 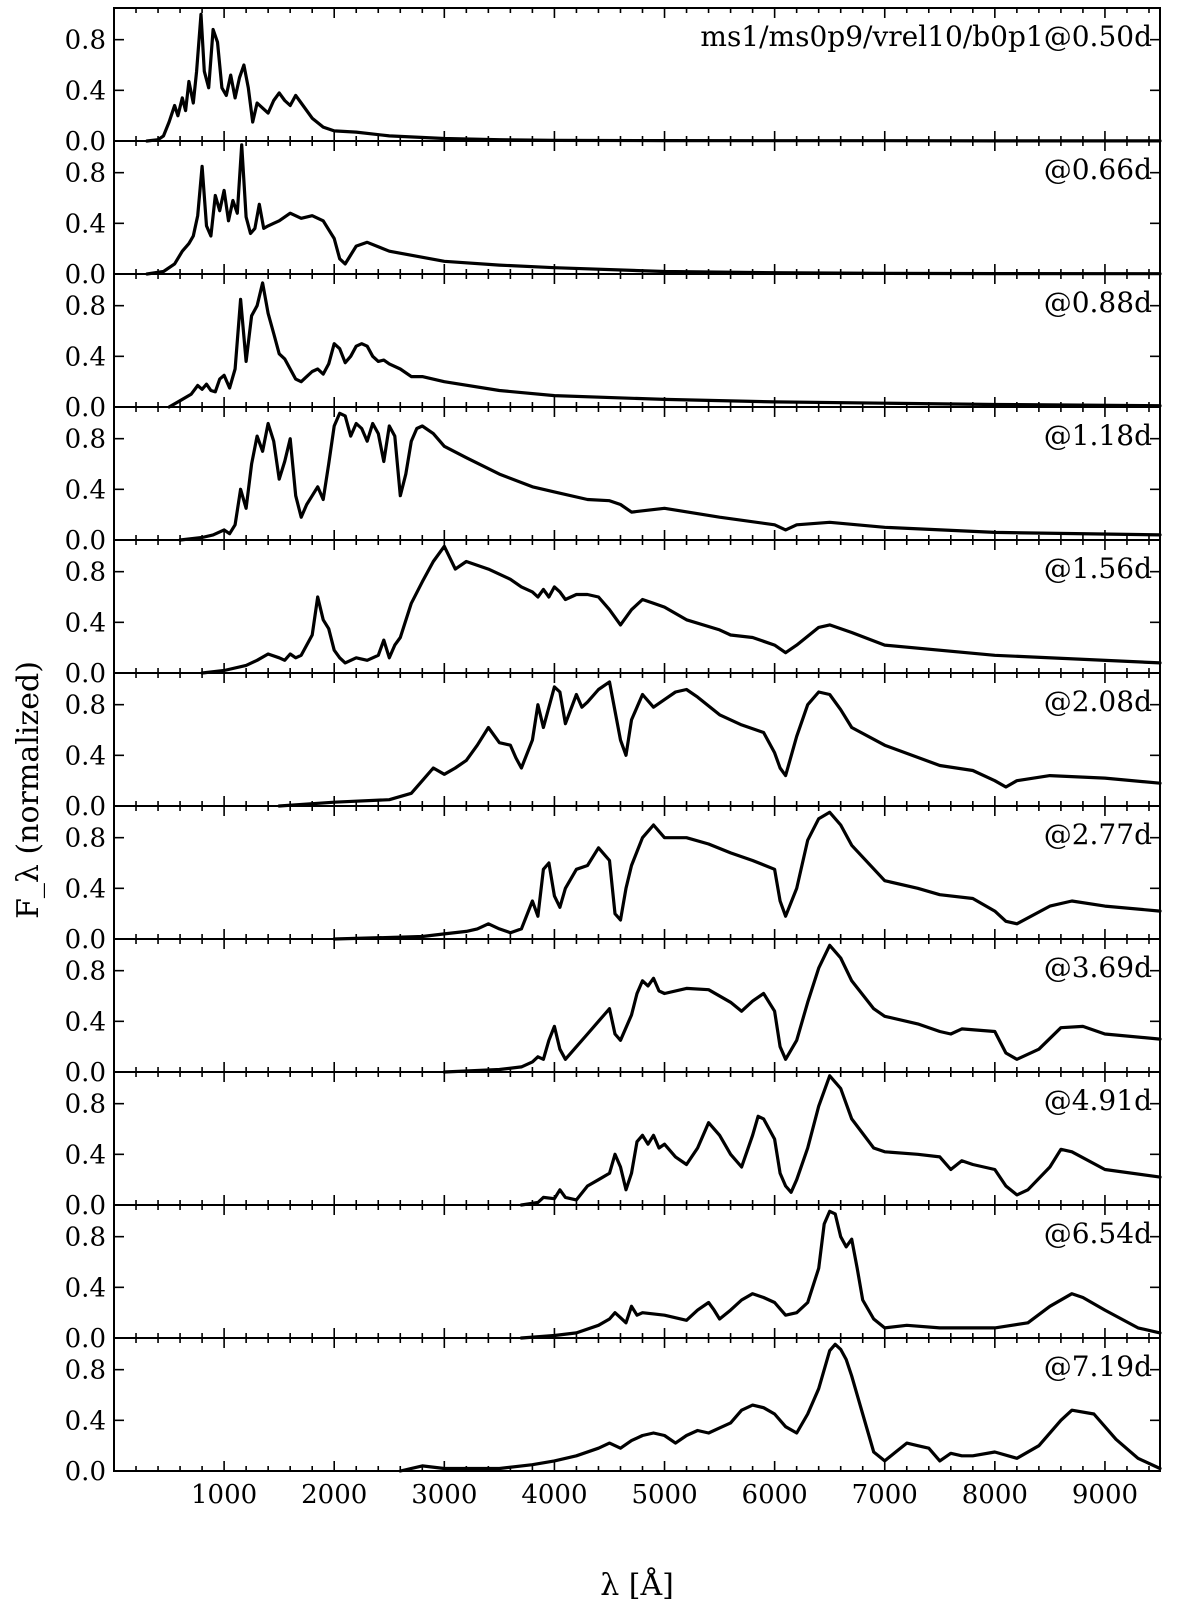 I want to click on spectrum-panel: 0.0 0.4 0.8 @6.54d, so click(x=613, y=1279).